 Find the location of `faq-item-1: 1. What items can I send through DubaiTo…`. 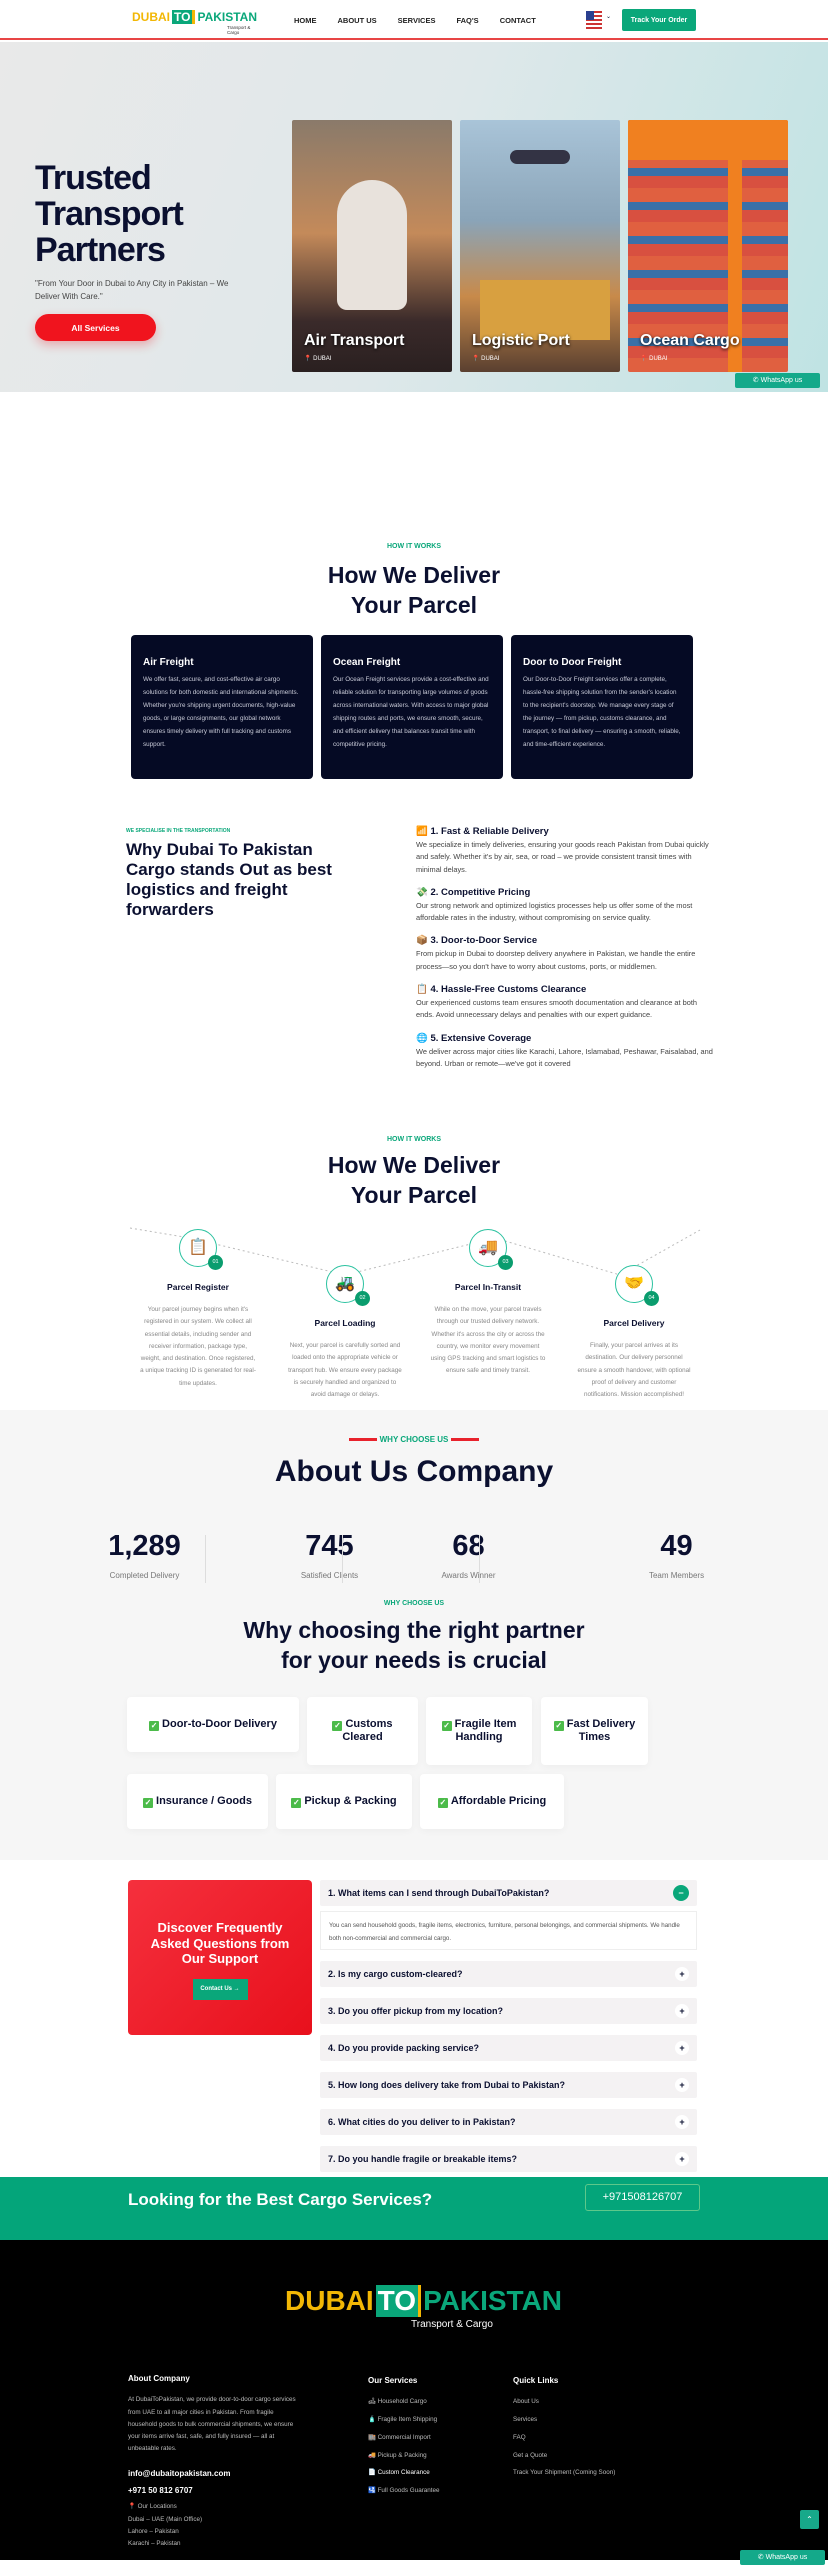

faq-item-1: 1. What items can I send through DubaiTo… is located at coordinates (508, 1893).